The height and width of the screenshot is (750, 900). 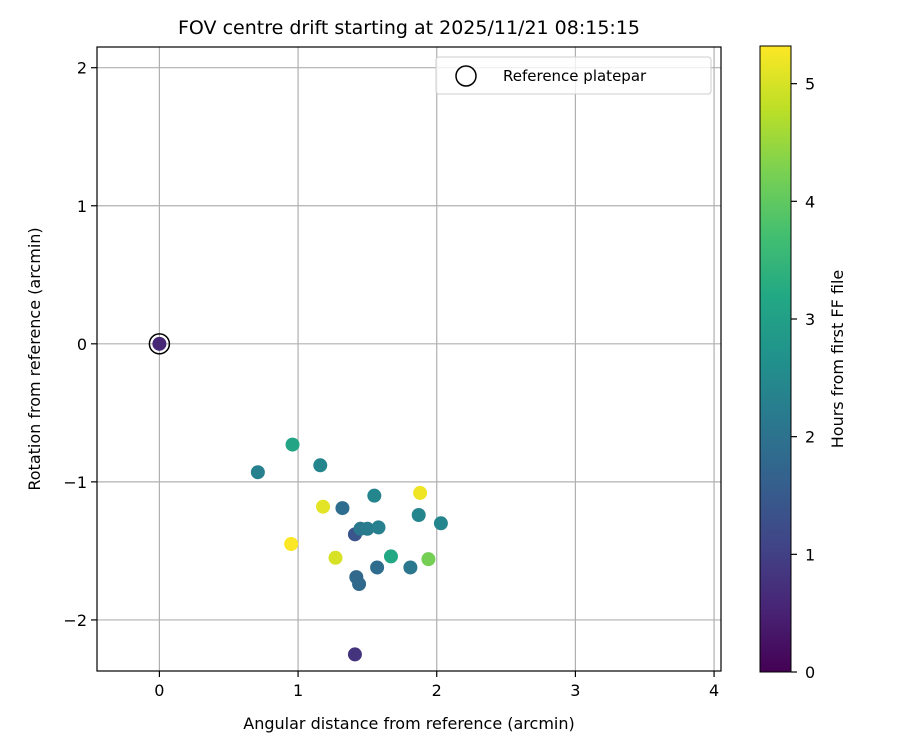 I want to click on legend-label: Reference platepar, so click(x=575, y=76).